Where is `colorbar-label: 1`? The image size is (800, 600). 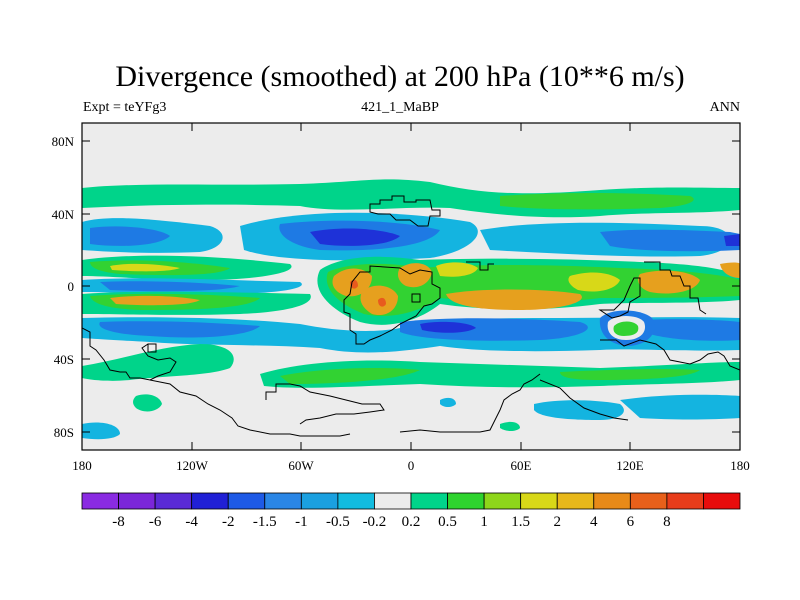 colorbar-label: 1 is located at coordinates (484, 522).